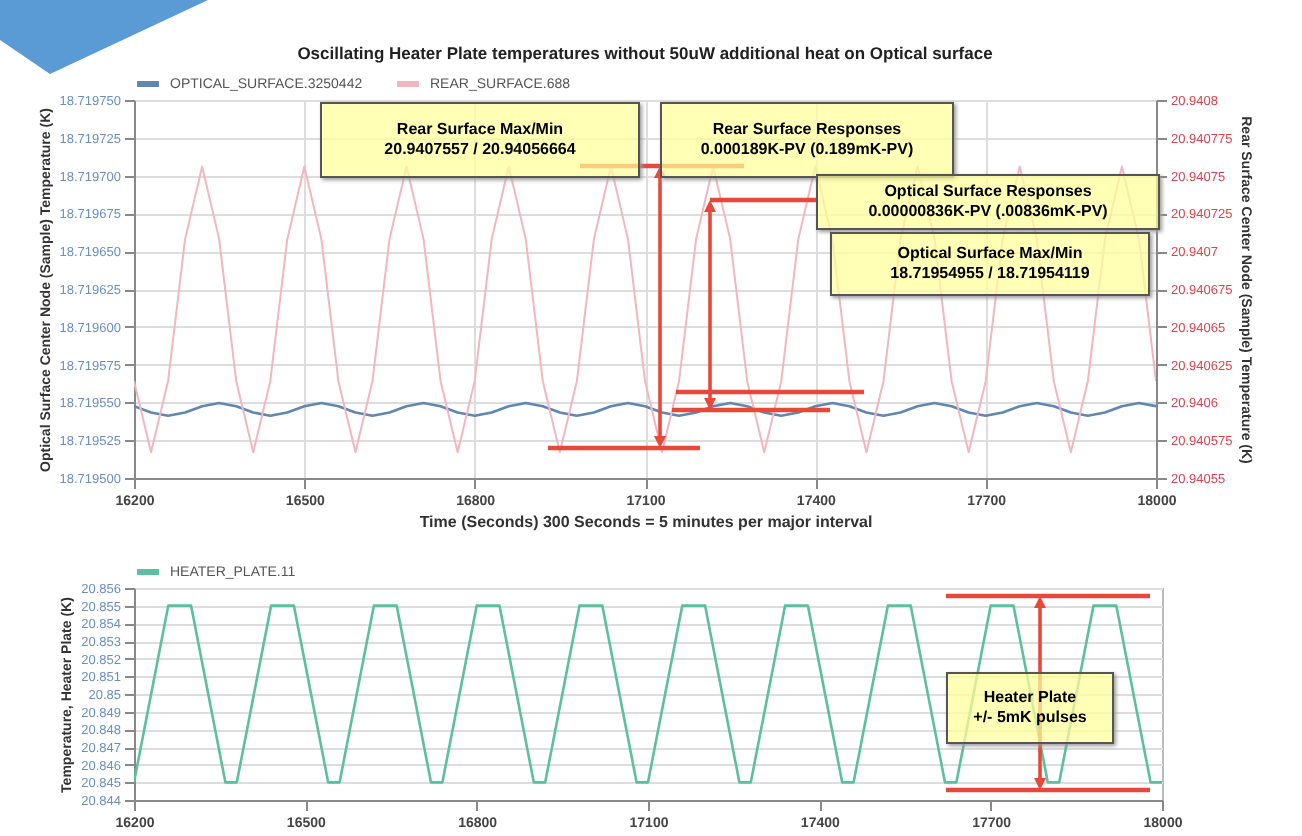  I want to click on note-box: Optical Surface Responses 0.00000836K-PV (.00836mK-PV), so click(988, 202).